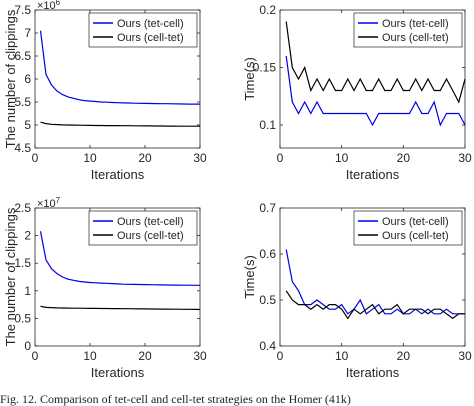 This screenshot has height=406, width=474. Describe the element at coordinates (267, 125) in the screenshot. I see `y-tick-label: 0.1` at that location.